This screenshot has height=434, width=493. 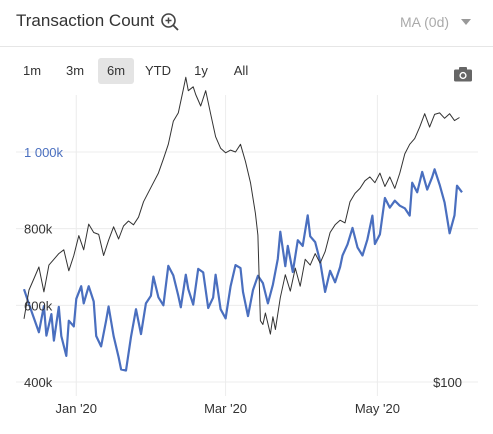 I want to click on range-button-6m: 6m, so click(x=116, y=71).